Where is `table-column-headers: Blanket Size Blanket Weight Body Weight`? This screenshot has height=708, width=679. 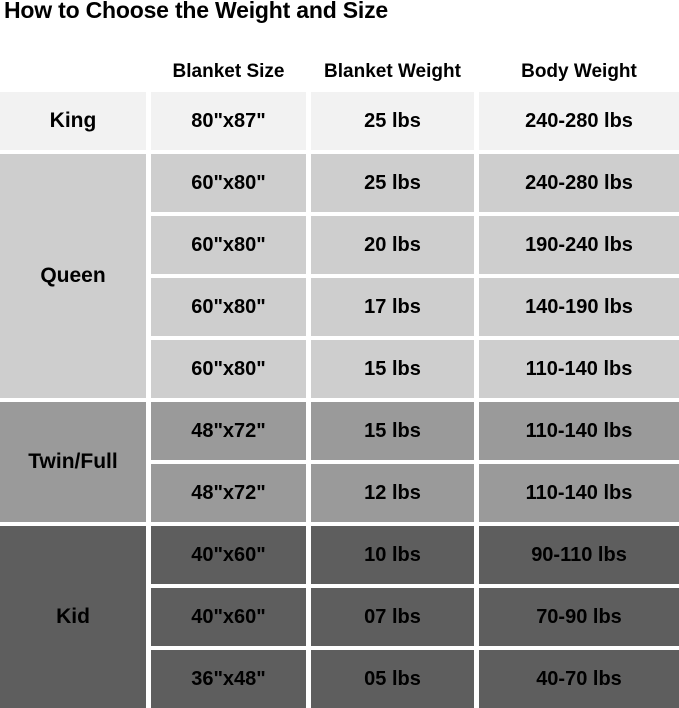 table-column-headers: Blanket Size Blanket Weight Body Weight is located at coordinates (339, 71).